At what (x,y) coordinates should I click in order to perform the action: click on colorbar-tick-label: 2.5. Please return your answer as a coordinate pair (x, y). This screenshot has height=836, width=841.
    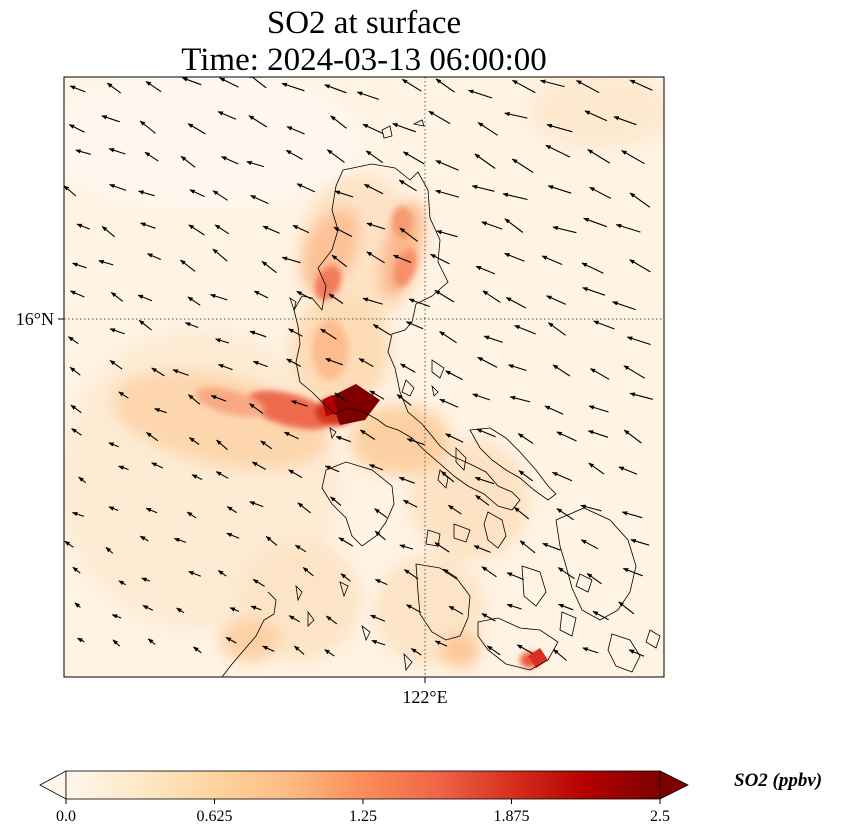
    Looking at the image, I should click on (660, 816).